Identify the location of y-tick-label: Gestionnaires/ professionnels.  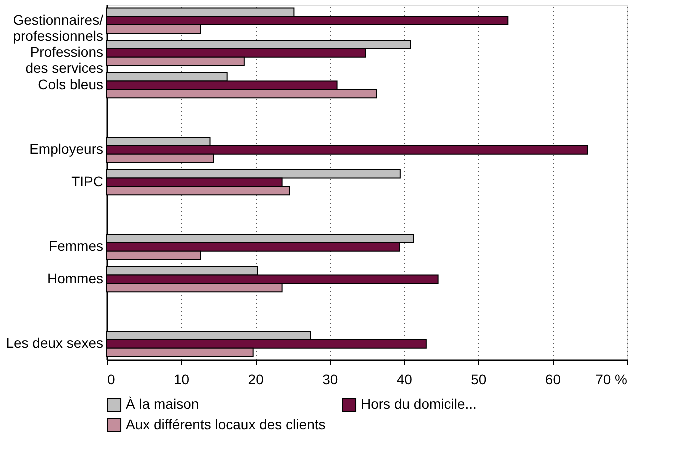
(58, 28).